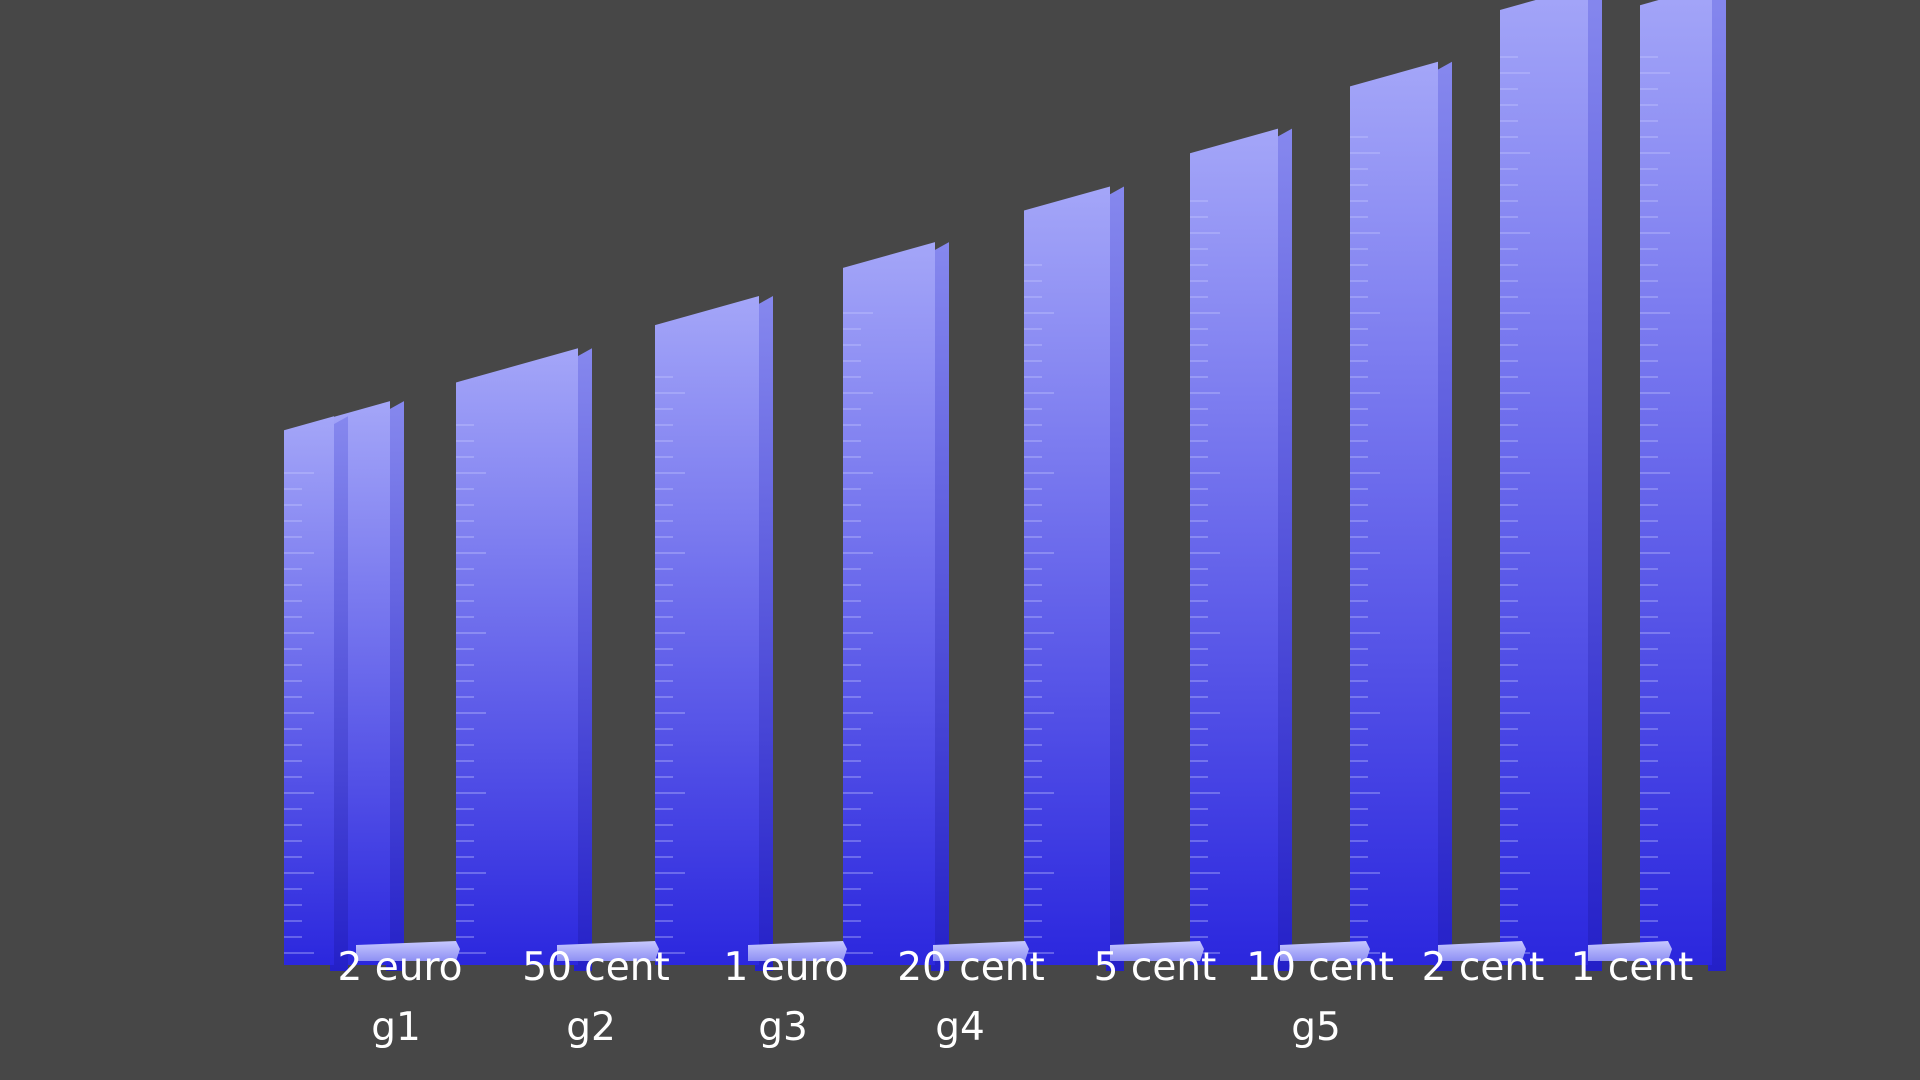 This screenshot has height=1080, width=1920. Describe the element at coordinates (1319, 967) in the screenshot. I see `category-label-6: 10 cent` at that location.